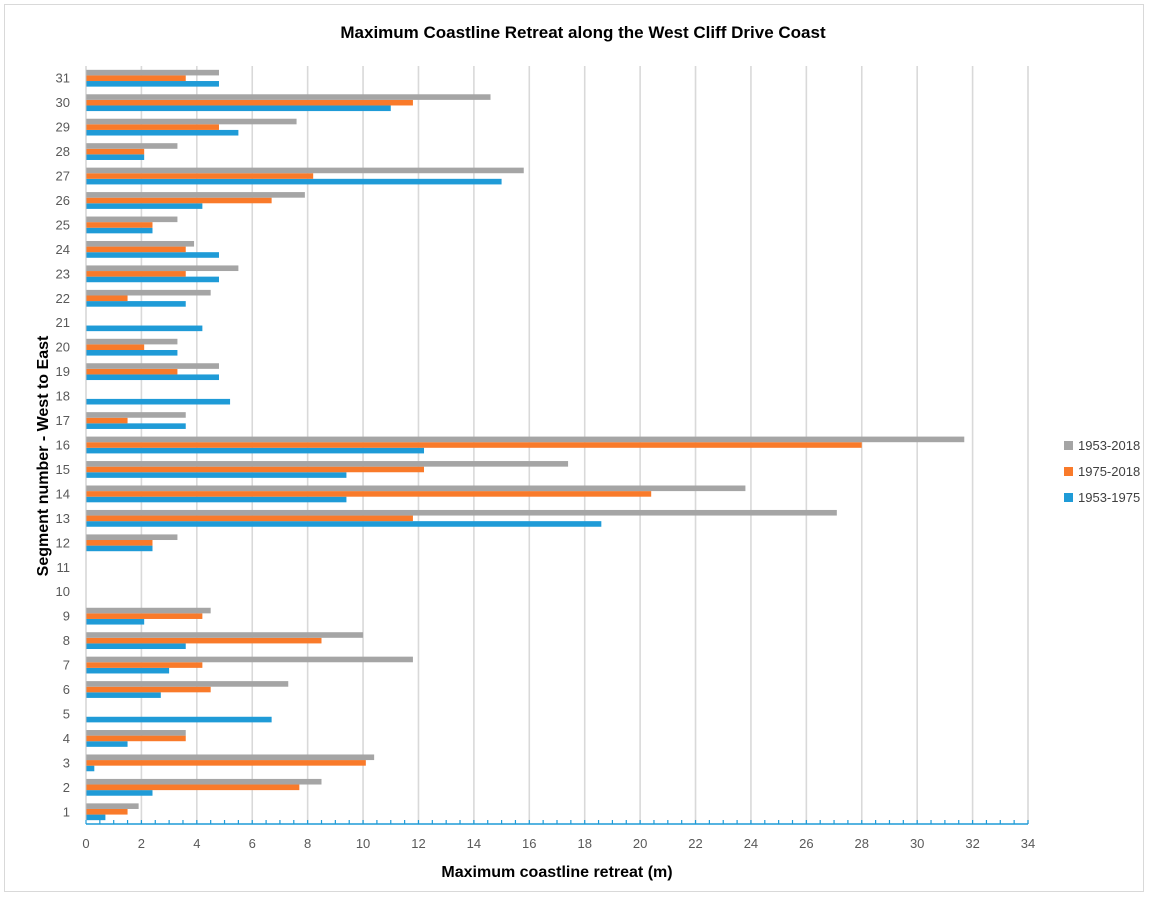 The width and height of the screenshot is (1150, 898). Describe the element at coordinates (1109, 471) in the screenshot. I see `legend-label: 1975-2018` at that location.